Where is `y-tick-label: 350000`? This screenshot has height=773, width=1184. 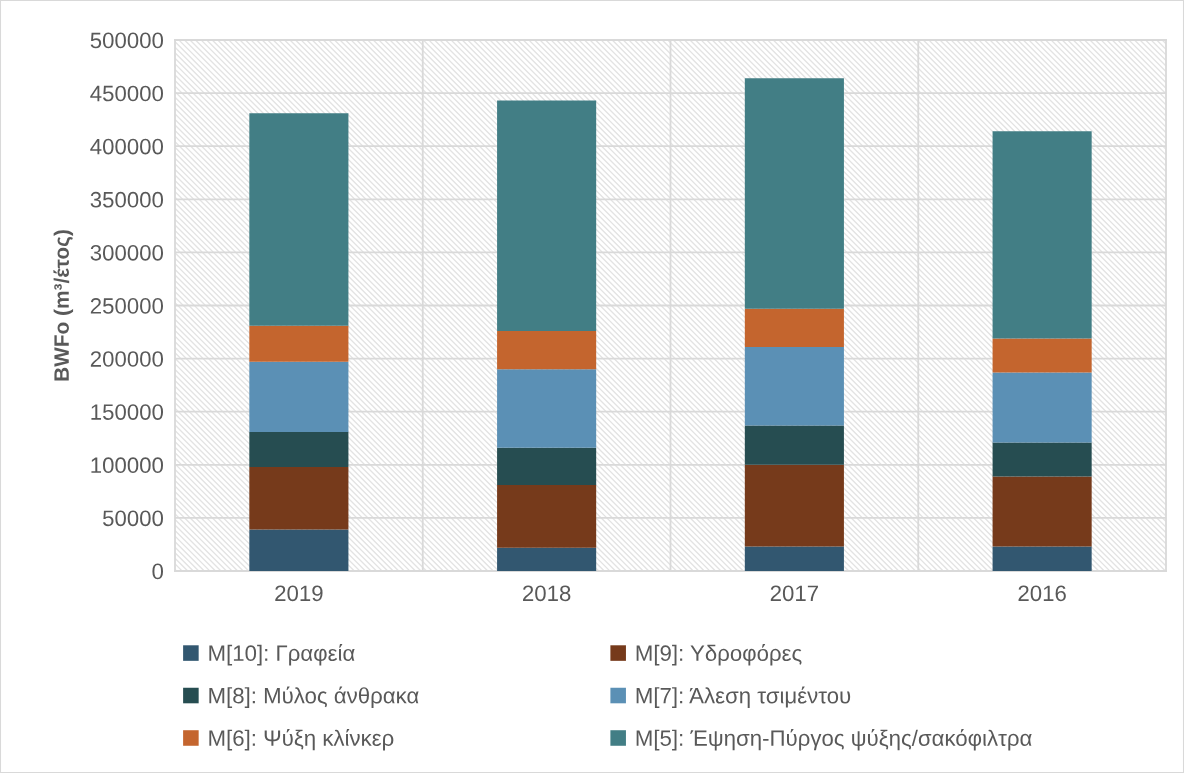 y-tick-label: 350000 is located at coordinates (127, 199).